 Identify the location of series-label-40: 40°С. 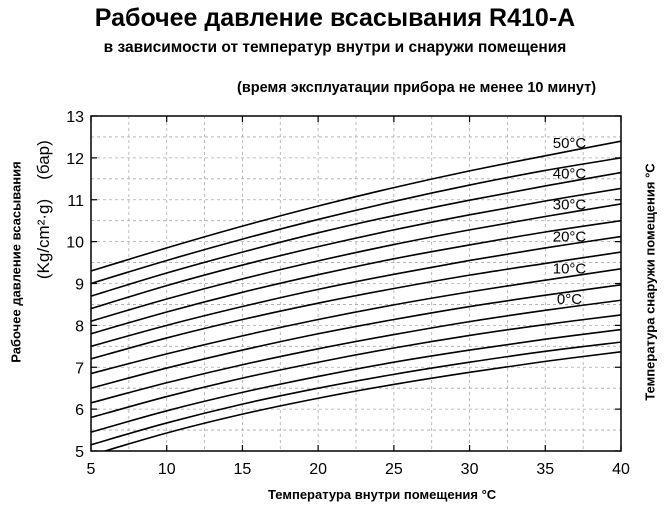
(570, 174).